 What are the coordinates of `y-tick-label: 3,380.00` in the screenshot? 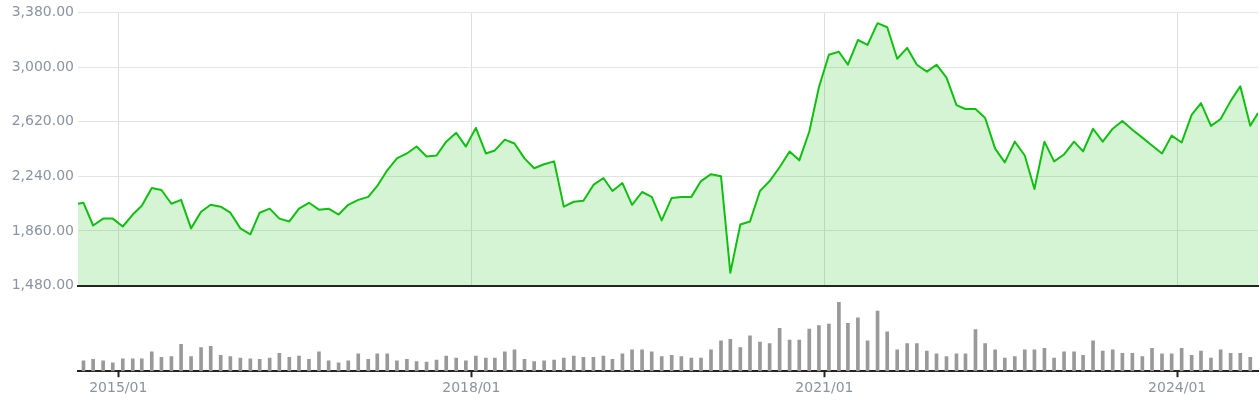 It's located at (42, 11).